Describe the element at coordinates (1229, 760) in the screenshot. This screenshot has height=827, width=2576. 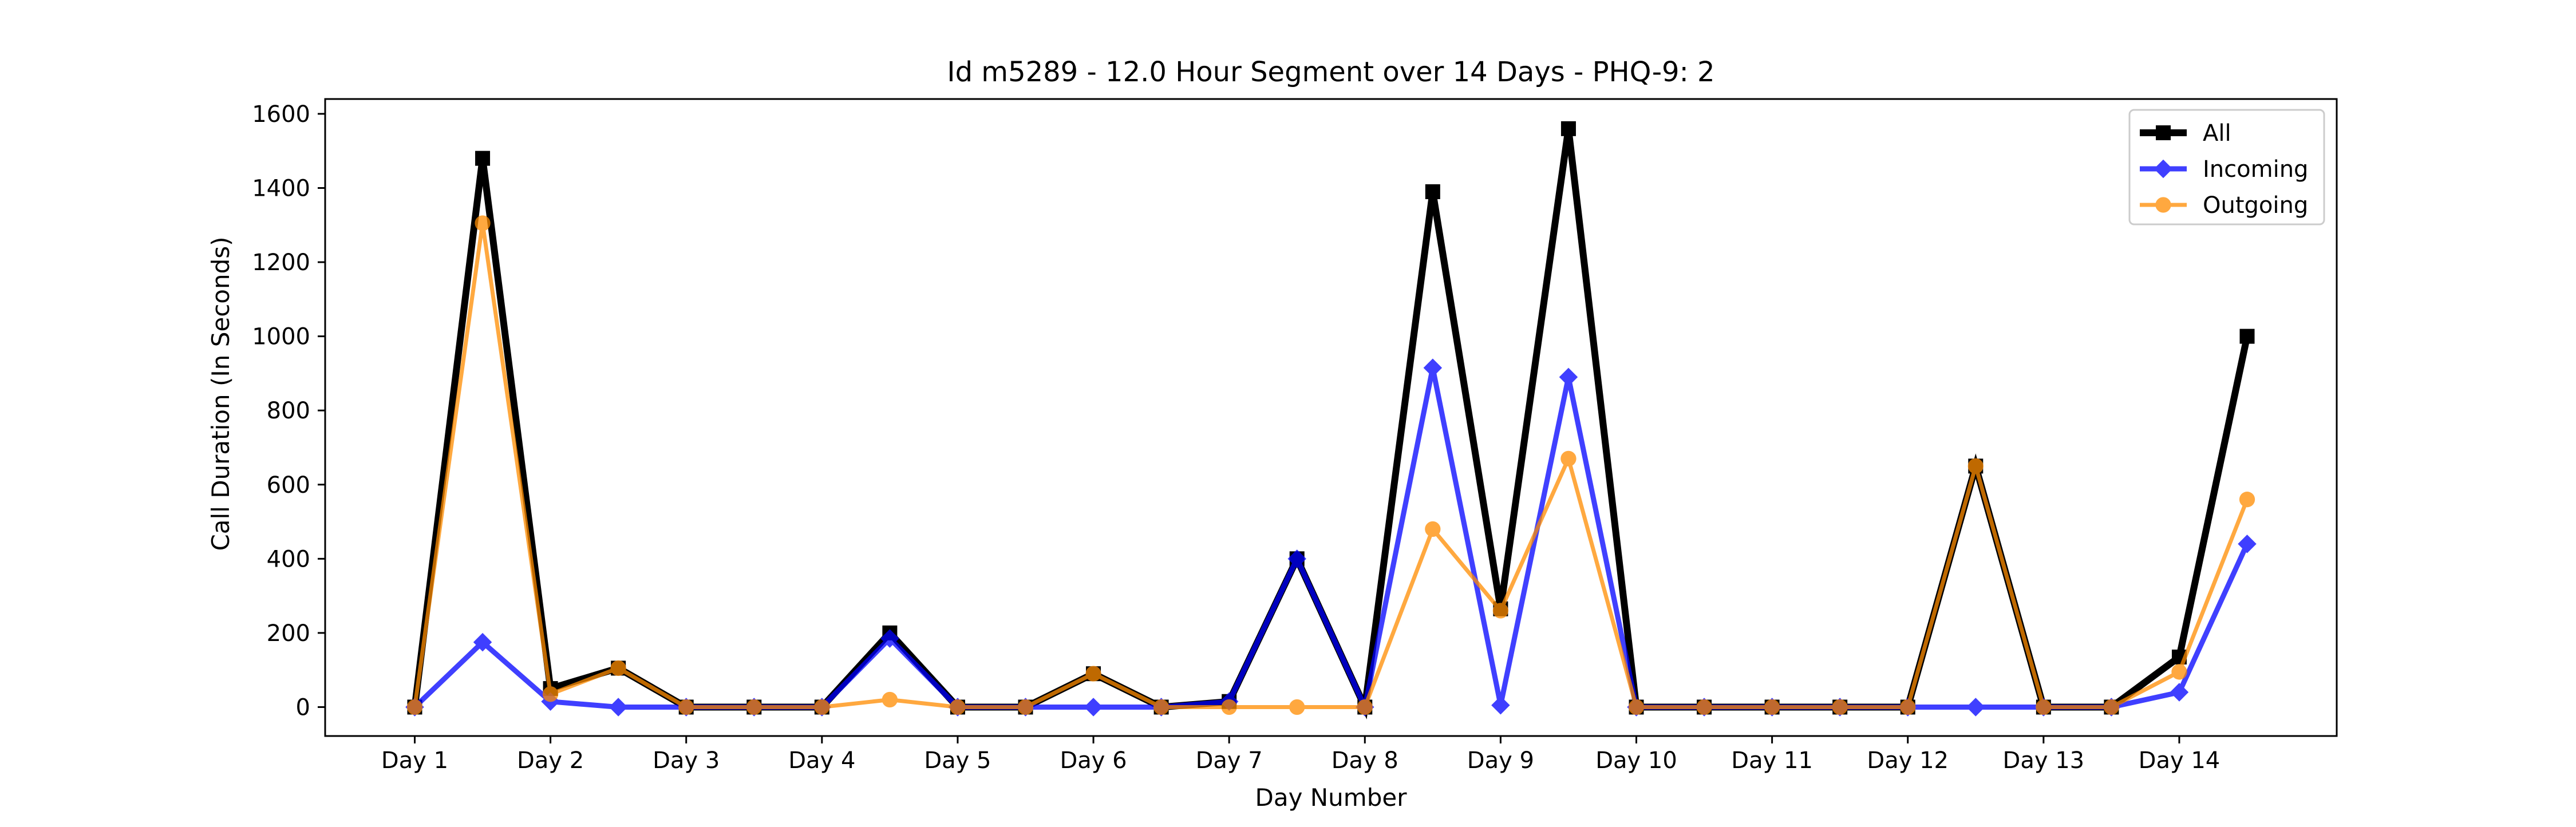
I see `x-tick-label: Day 7` at that location.